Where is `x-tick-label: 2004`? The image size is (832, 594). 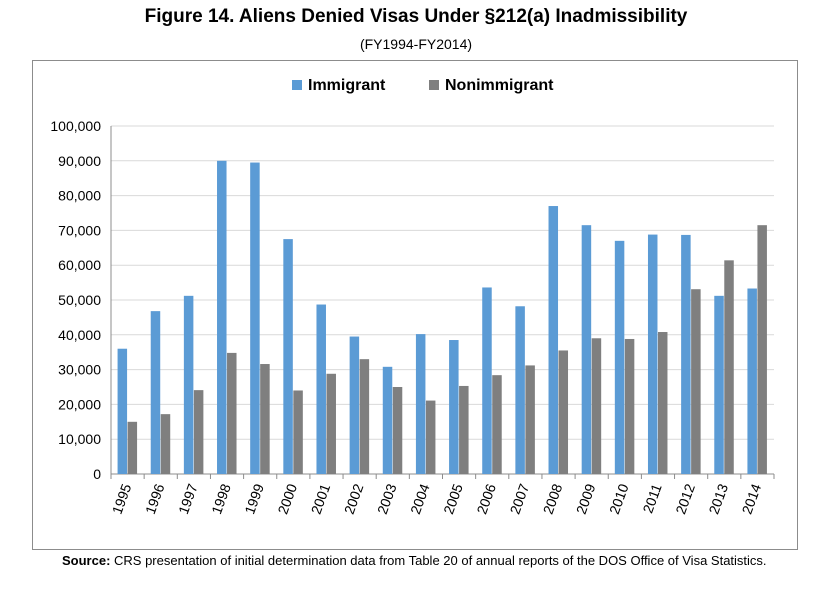
x-tick-label: 2004 is located at coordinates (420, 498).